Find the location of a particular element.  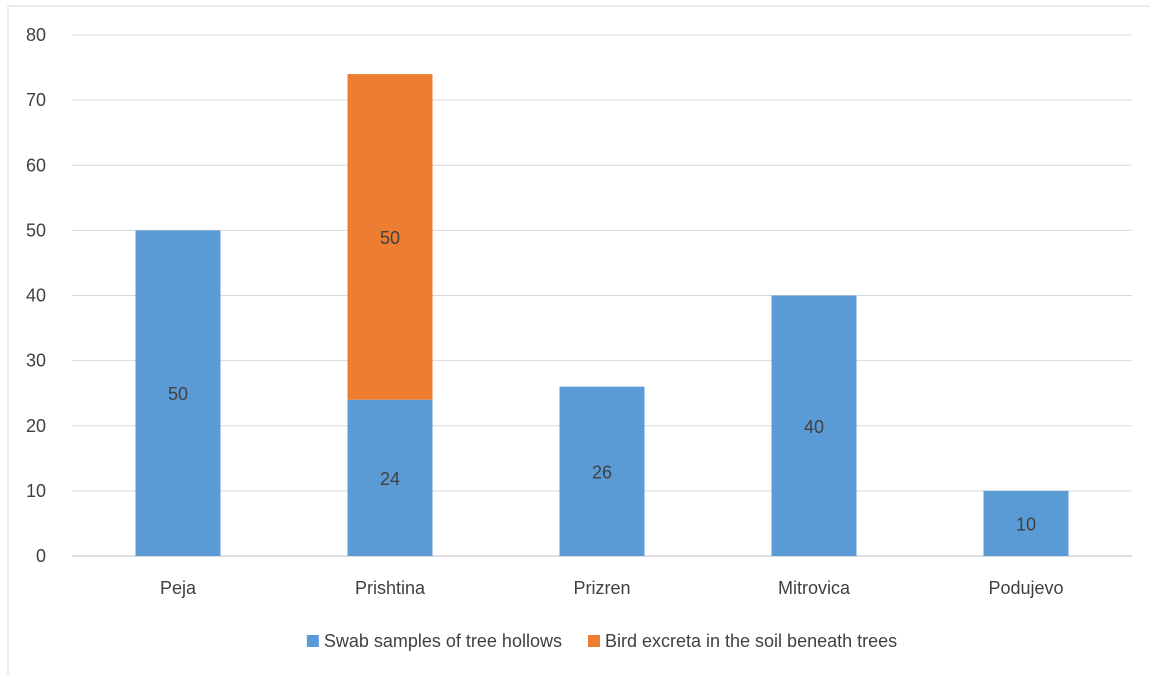

x-tick-label: Prizren is located at coordinates (601, 588).